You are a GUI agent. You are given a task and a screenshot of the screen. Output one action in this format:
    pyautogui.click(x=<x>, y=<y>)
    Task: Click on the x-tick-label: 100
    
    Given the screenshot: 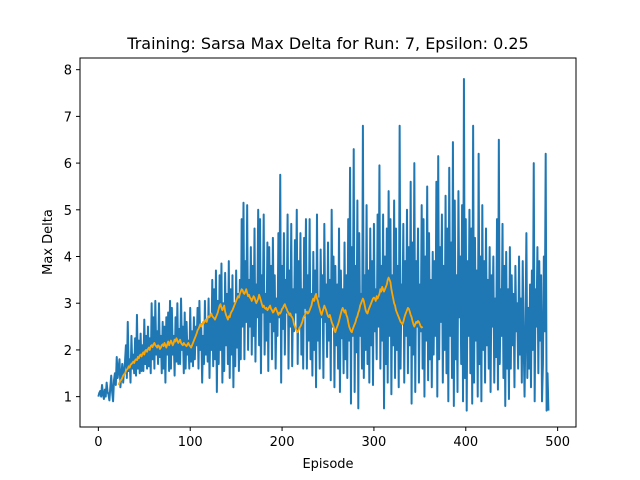 What is the action you would take?
    pyautogui.click(x=190, y=442)
    